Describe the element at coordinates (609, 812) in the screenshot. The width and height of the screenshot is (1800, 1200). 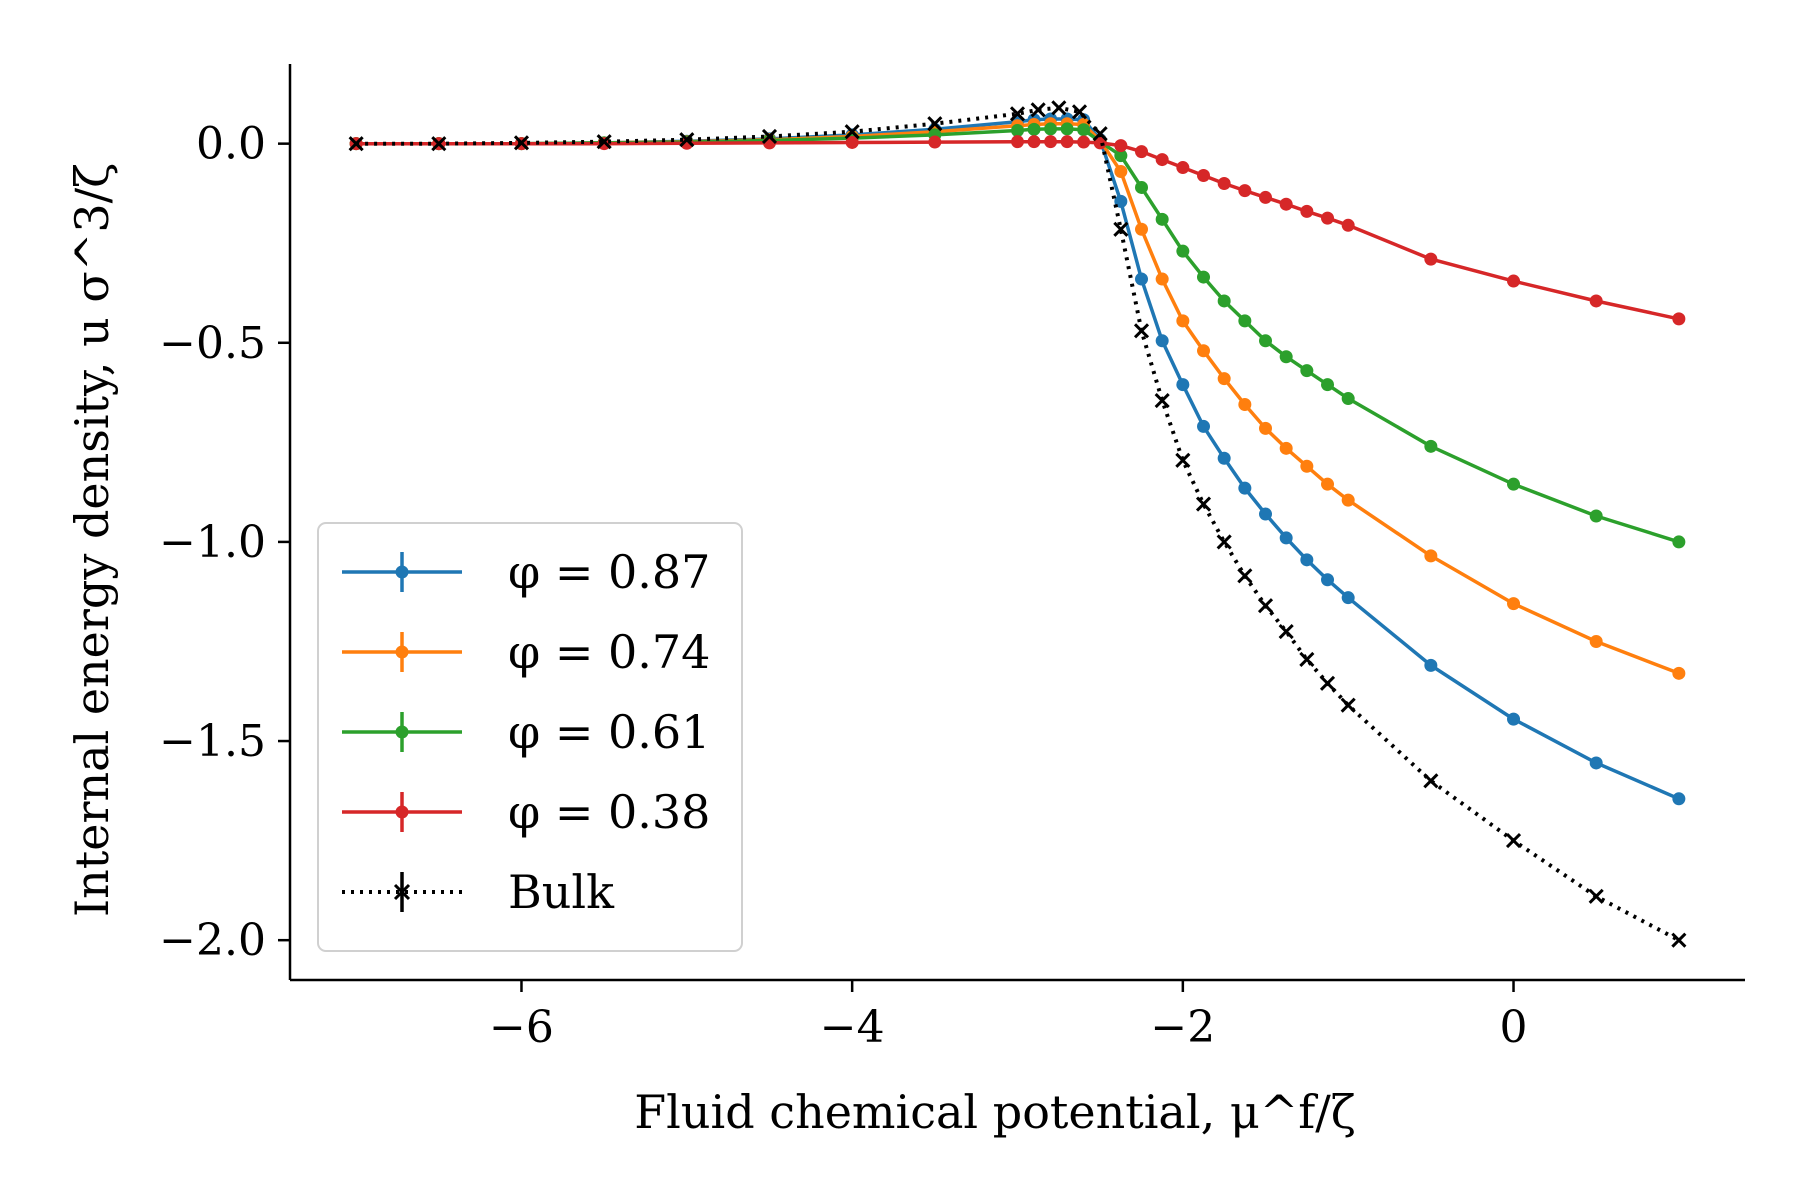
I see `legend-label: φ = 0.38` at that location.